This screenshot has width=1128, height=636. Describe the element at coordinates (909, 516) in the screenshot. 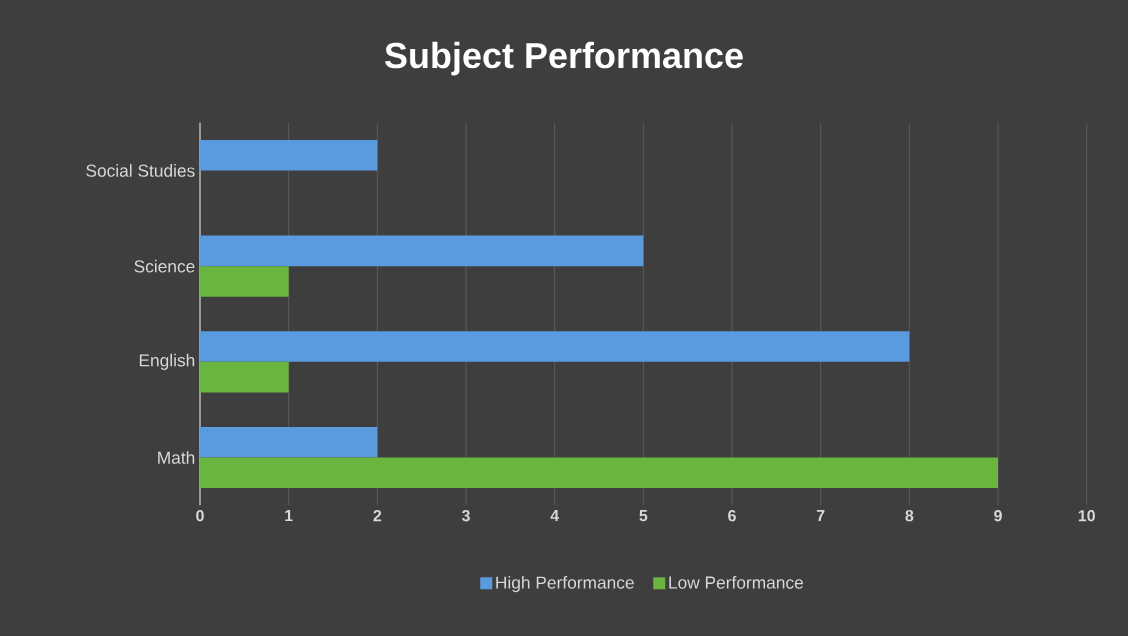

I see `x-tick-label: 8` at that location.